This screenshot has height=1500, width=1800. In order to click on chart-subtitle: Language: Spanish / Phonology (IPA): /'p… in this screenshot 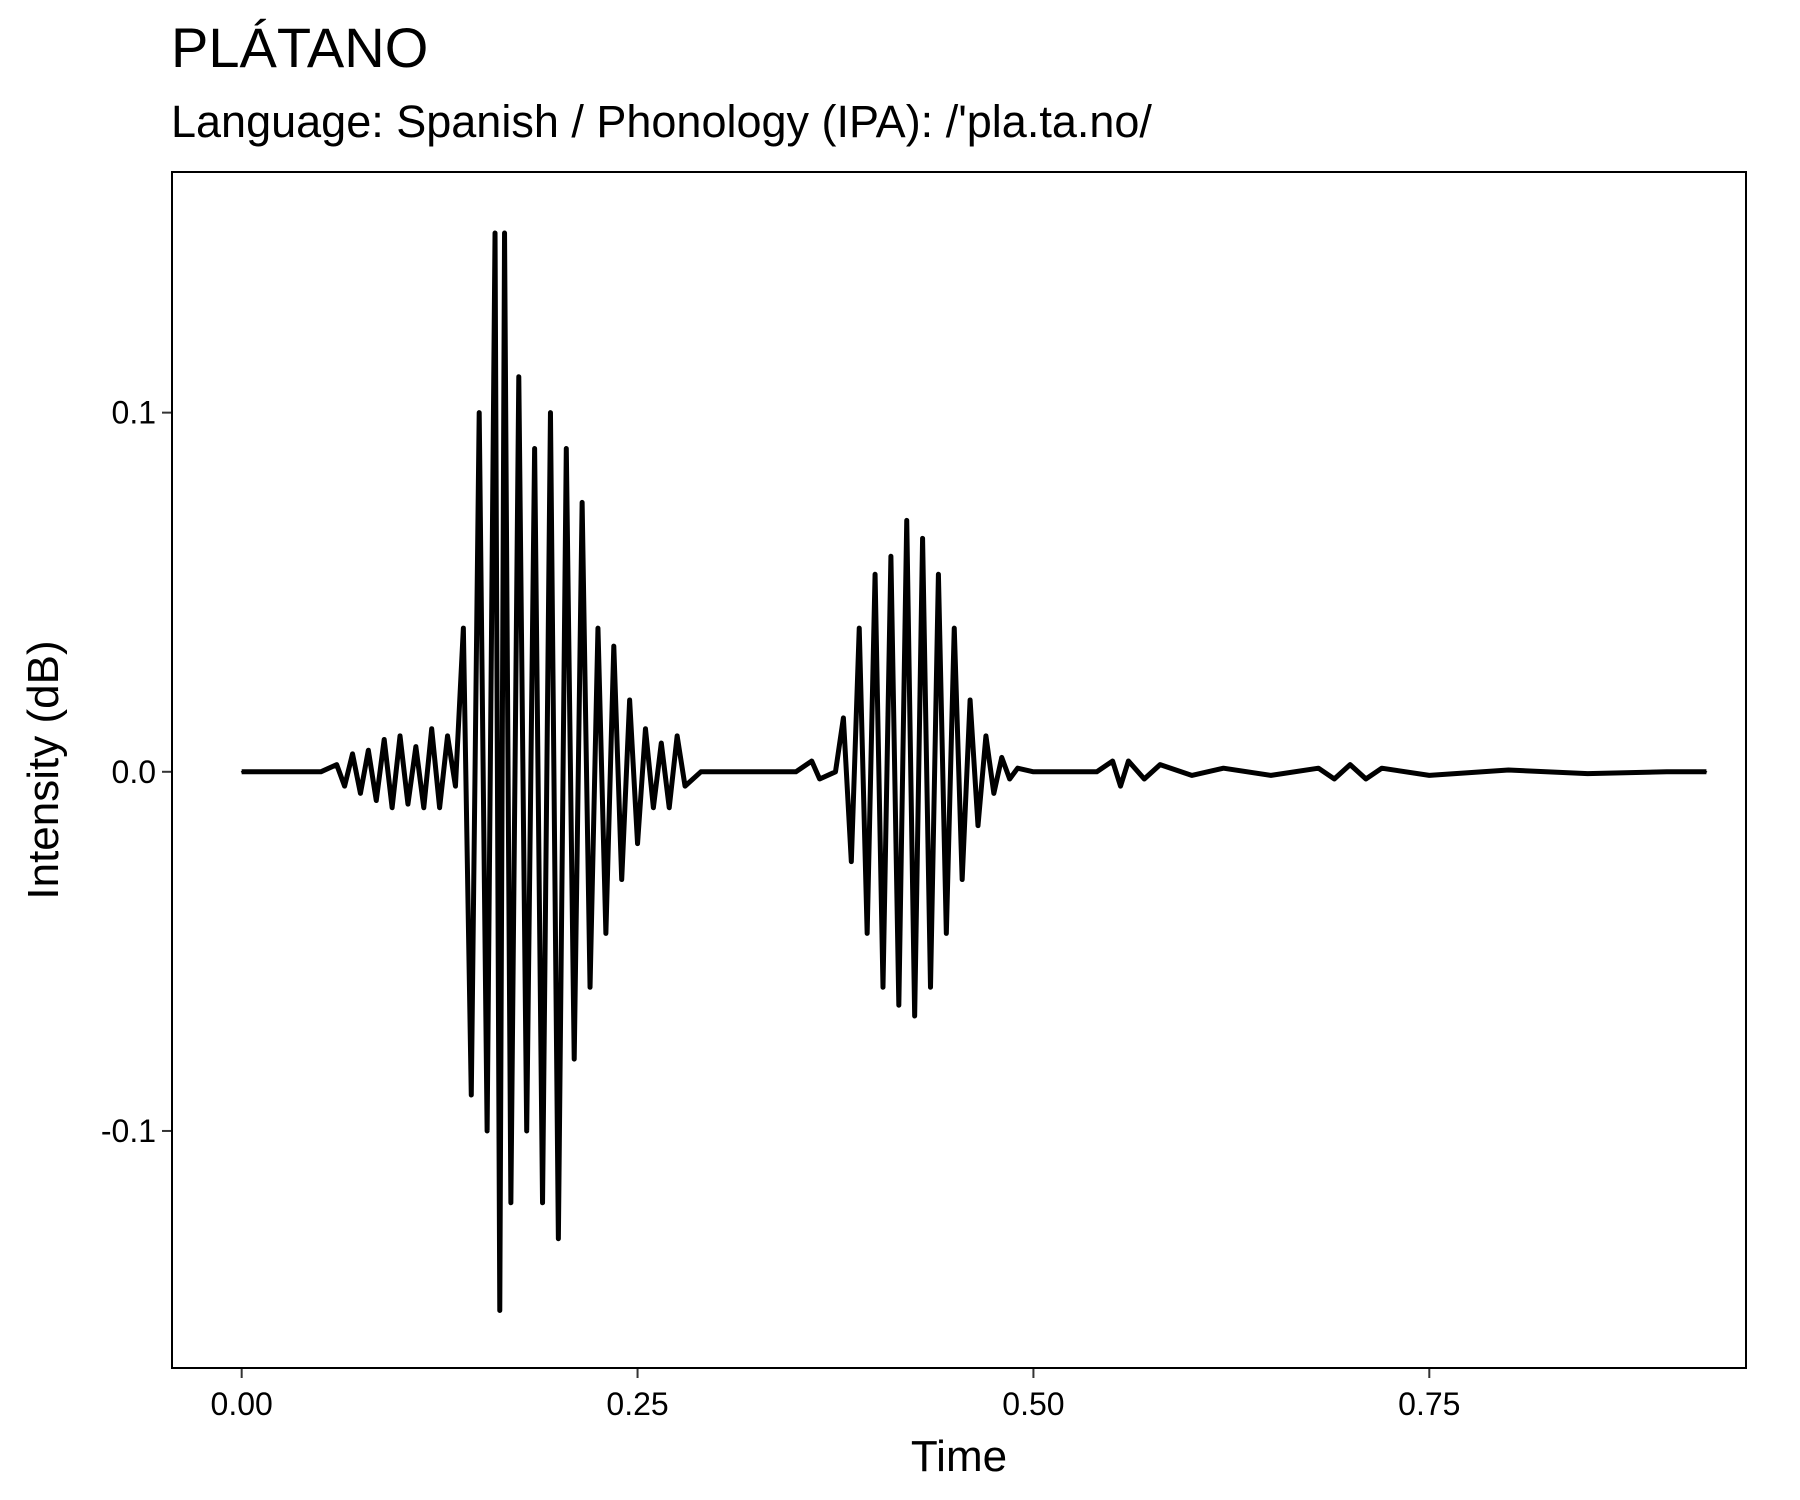, I will do `click(661, 121)`.